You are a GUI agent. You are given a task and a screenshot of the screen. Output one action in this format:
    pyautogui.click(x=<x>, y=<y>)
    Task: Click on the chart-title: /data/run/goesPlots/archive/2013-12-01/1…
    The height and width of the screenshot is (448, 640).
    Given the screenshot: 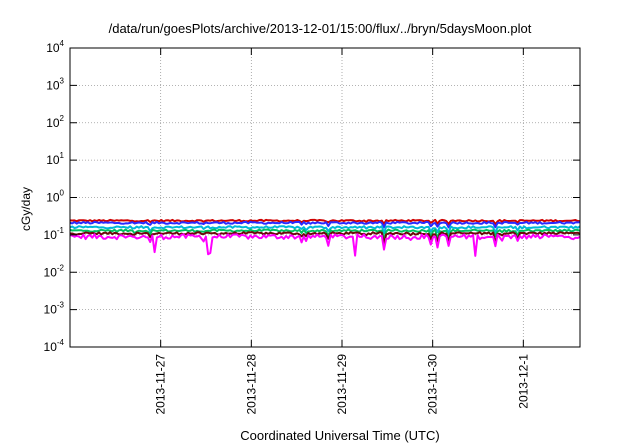 What is the action you would take?
    pyautogui.click(x=320, y=28)
    